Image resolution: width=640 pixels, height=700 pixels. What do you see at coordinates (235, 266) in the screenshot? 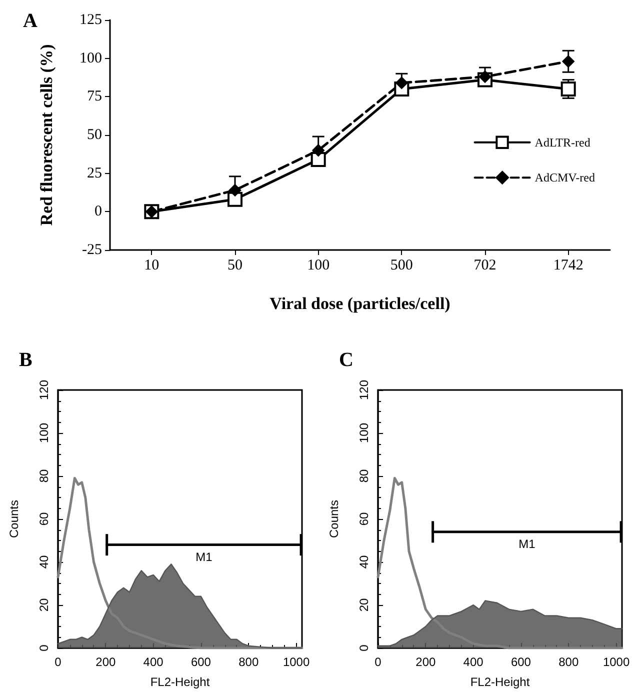
I see `x-tick-label: 50` at bounding box center [235, 266].